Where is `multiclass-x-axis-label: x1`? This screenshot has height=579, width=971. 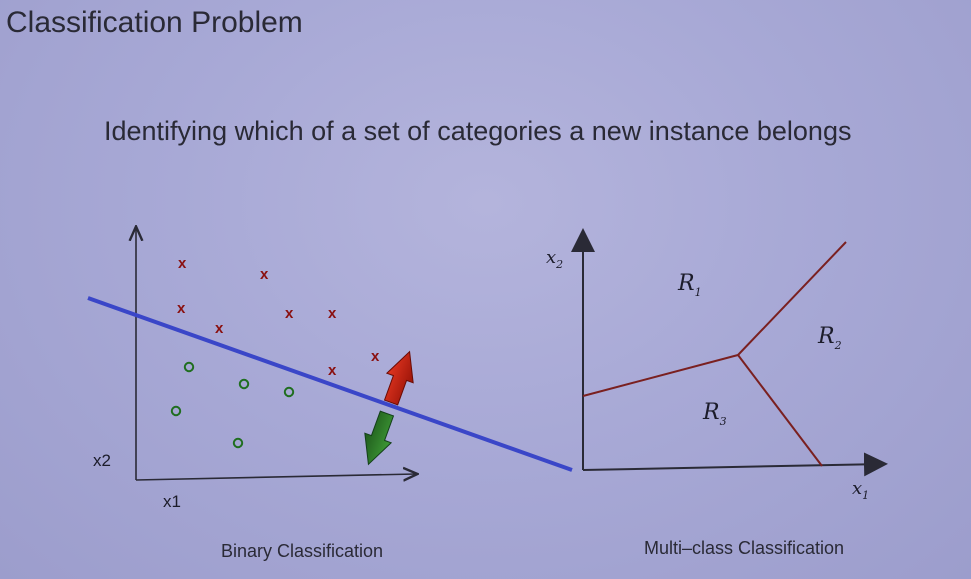
multiclass-x-axis-label: x1 is located at coordinates (860, 490).